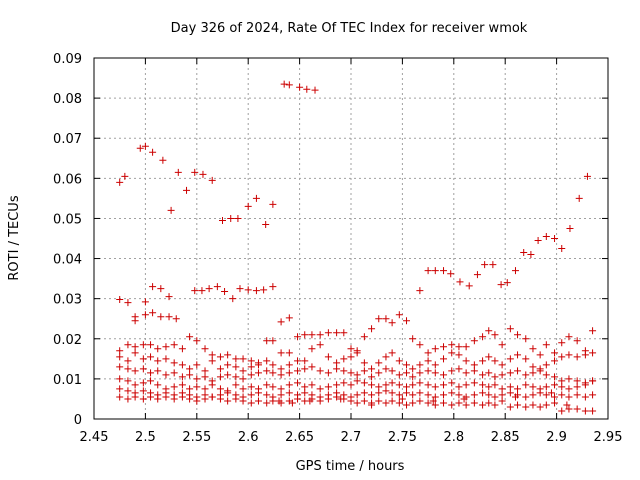 The width and height of the screenshot is (640, 480). Describe the element at coordinates (67, 59) in the screenshot. I see `y-tick-label: 0.09` at that location.